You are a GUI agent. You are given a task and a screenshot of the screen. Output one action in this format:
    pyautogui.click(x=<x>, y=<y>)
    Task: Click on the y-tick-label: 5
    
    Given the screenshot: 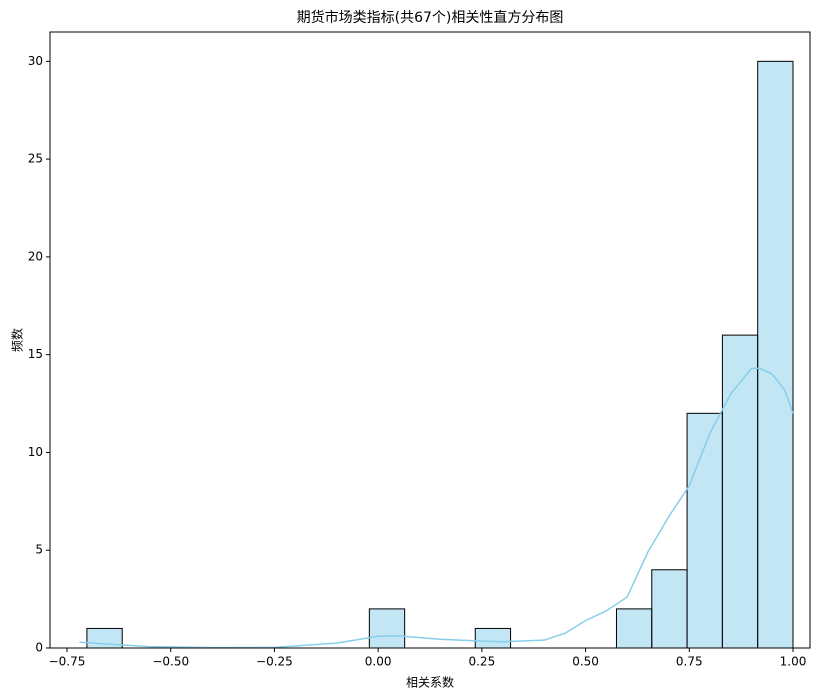 What is the action you would take?
    pyautogui.click(x=39, y=550)
    